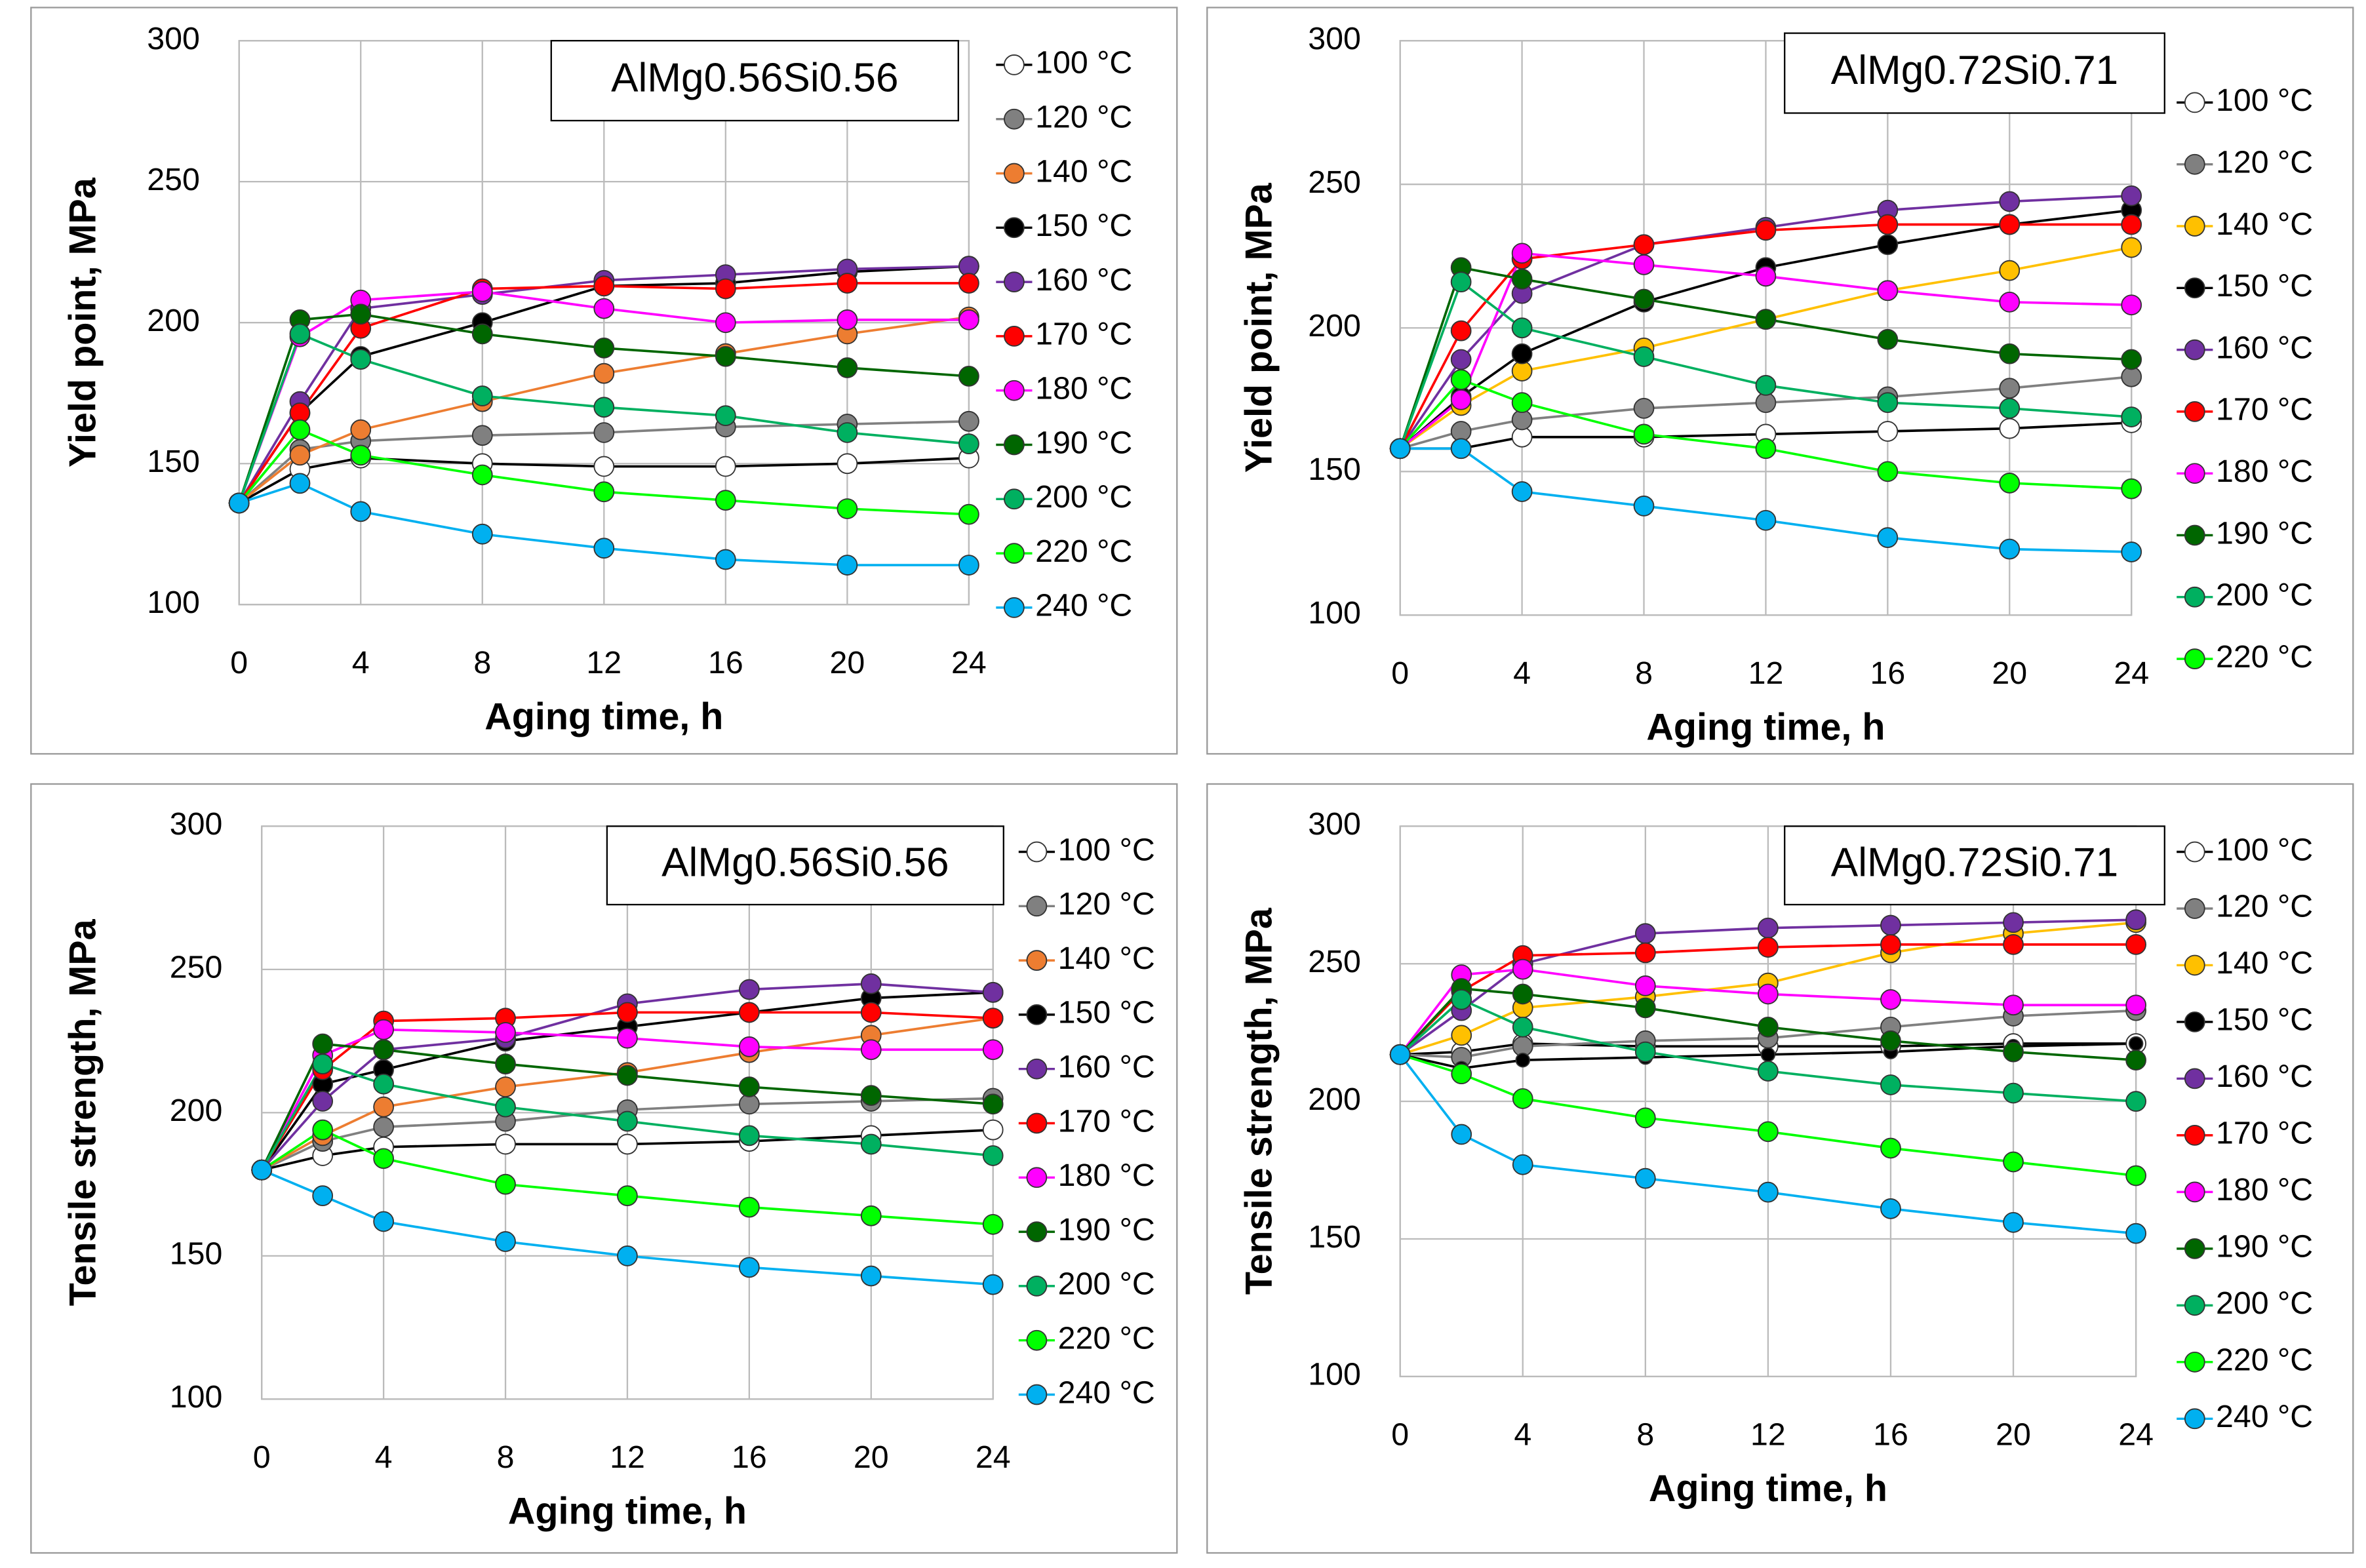  Describe the element at coordinates (2264, 849) in the screenshot. I see `legend-label: 100 °C` at that location.